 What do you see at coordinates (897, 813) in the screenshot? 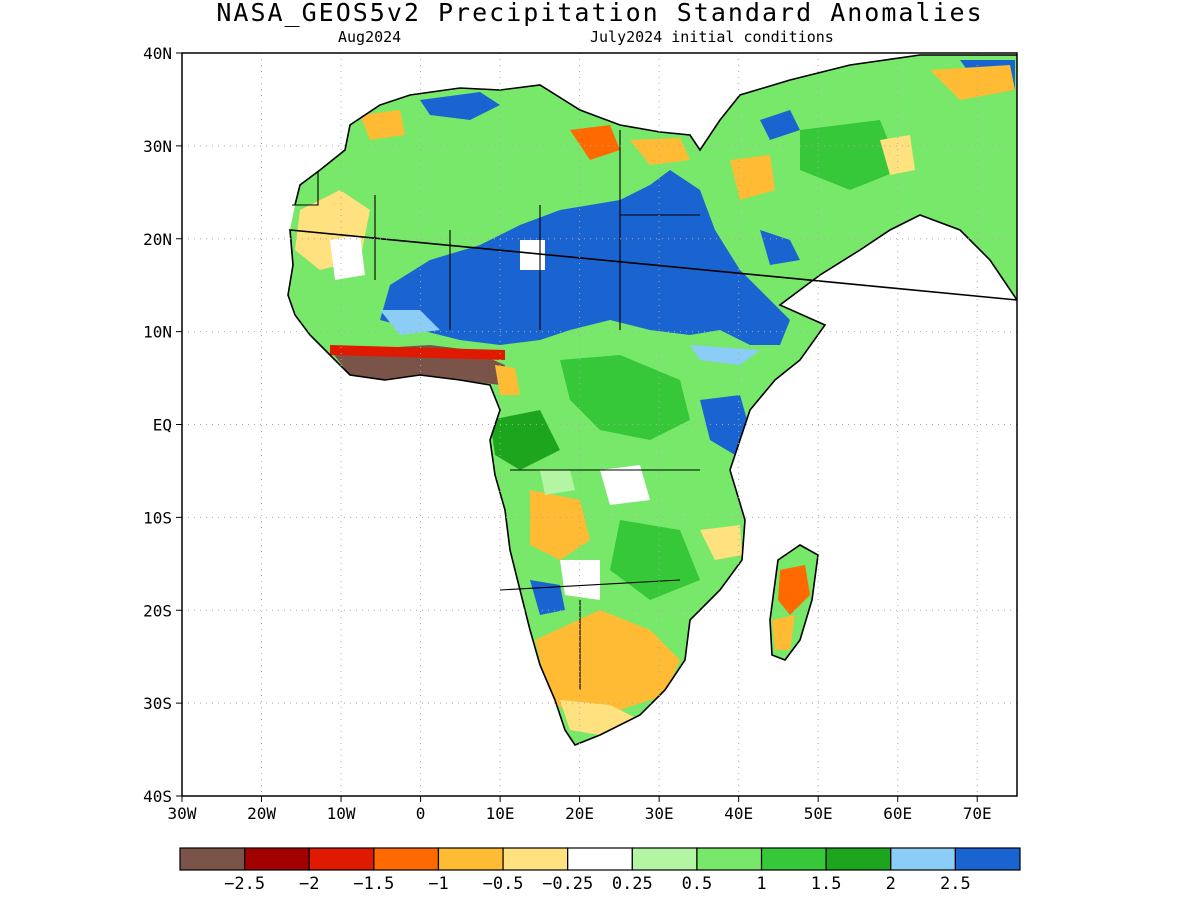
I see `lon-label: 60E` at bounding box center [897, 813].